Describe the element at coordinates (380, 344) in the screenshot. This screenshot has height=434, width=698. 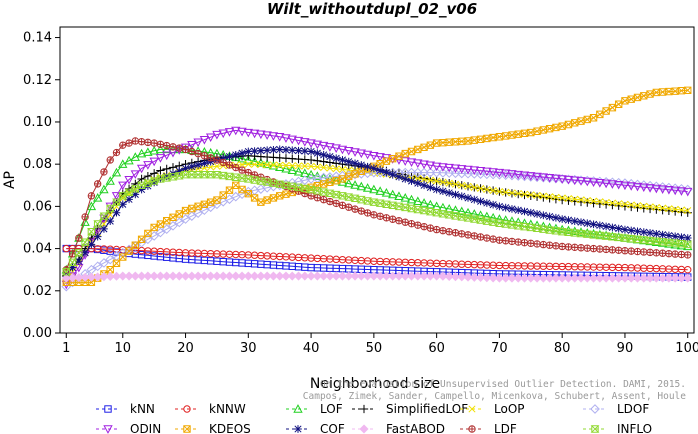
I see `x-axis: 1 10 20 30 40 50 60 70 80 90 100` at that location.